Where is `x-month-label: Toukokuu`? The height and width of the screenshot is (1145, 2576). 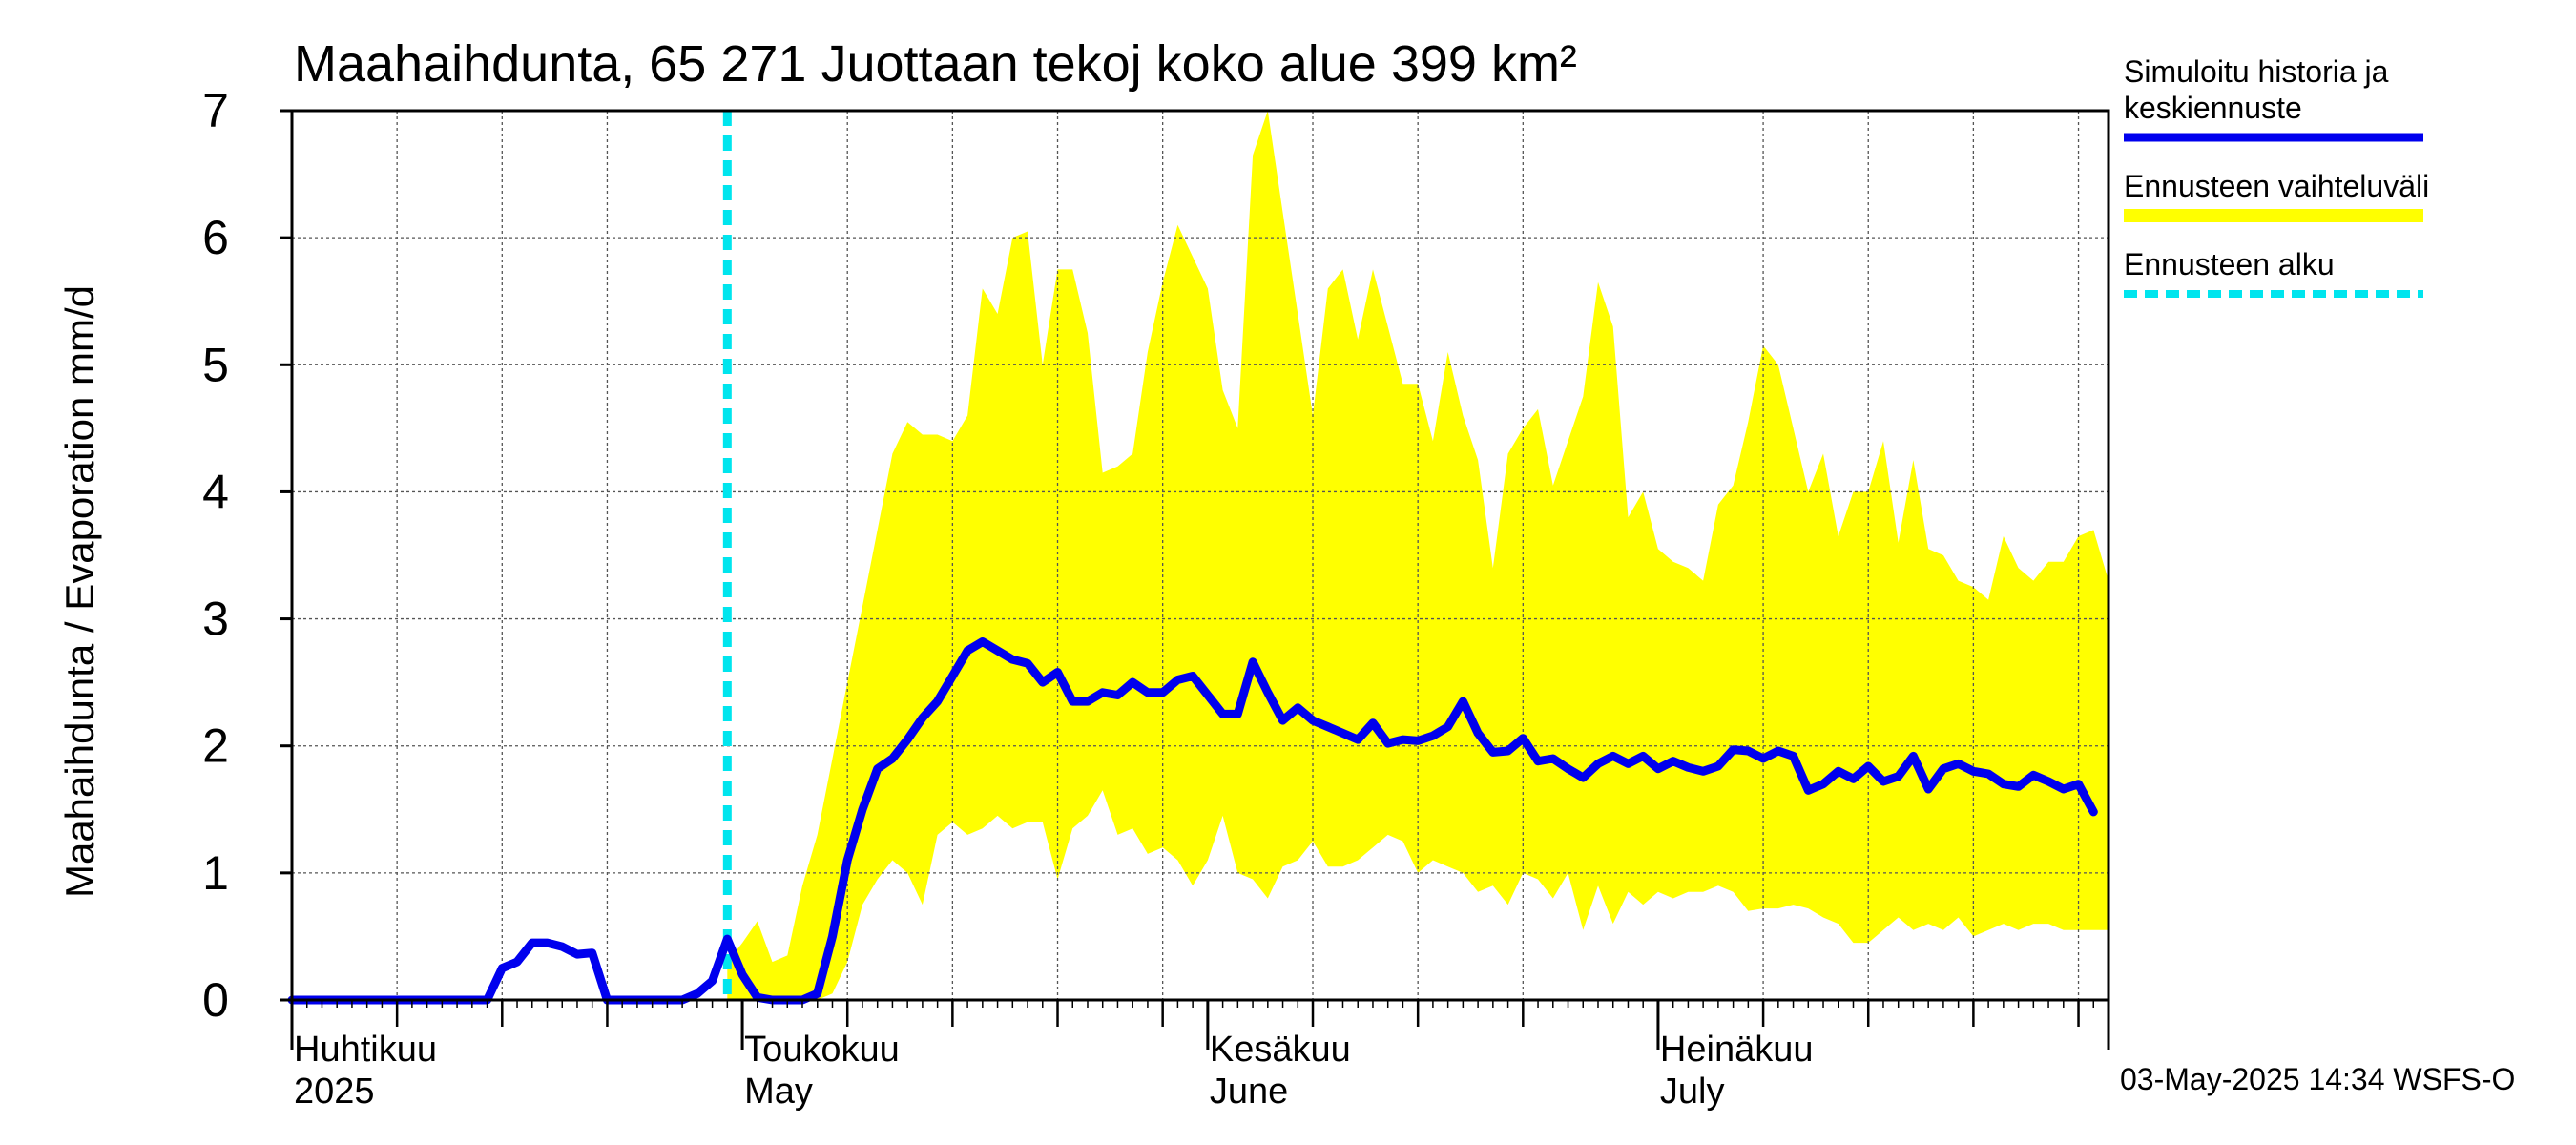 x-month-label: Toukokuu is located at coordinates (822, 1050).